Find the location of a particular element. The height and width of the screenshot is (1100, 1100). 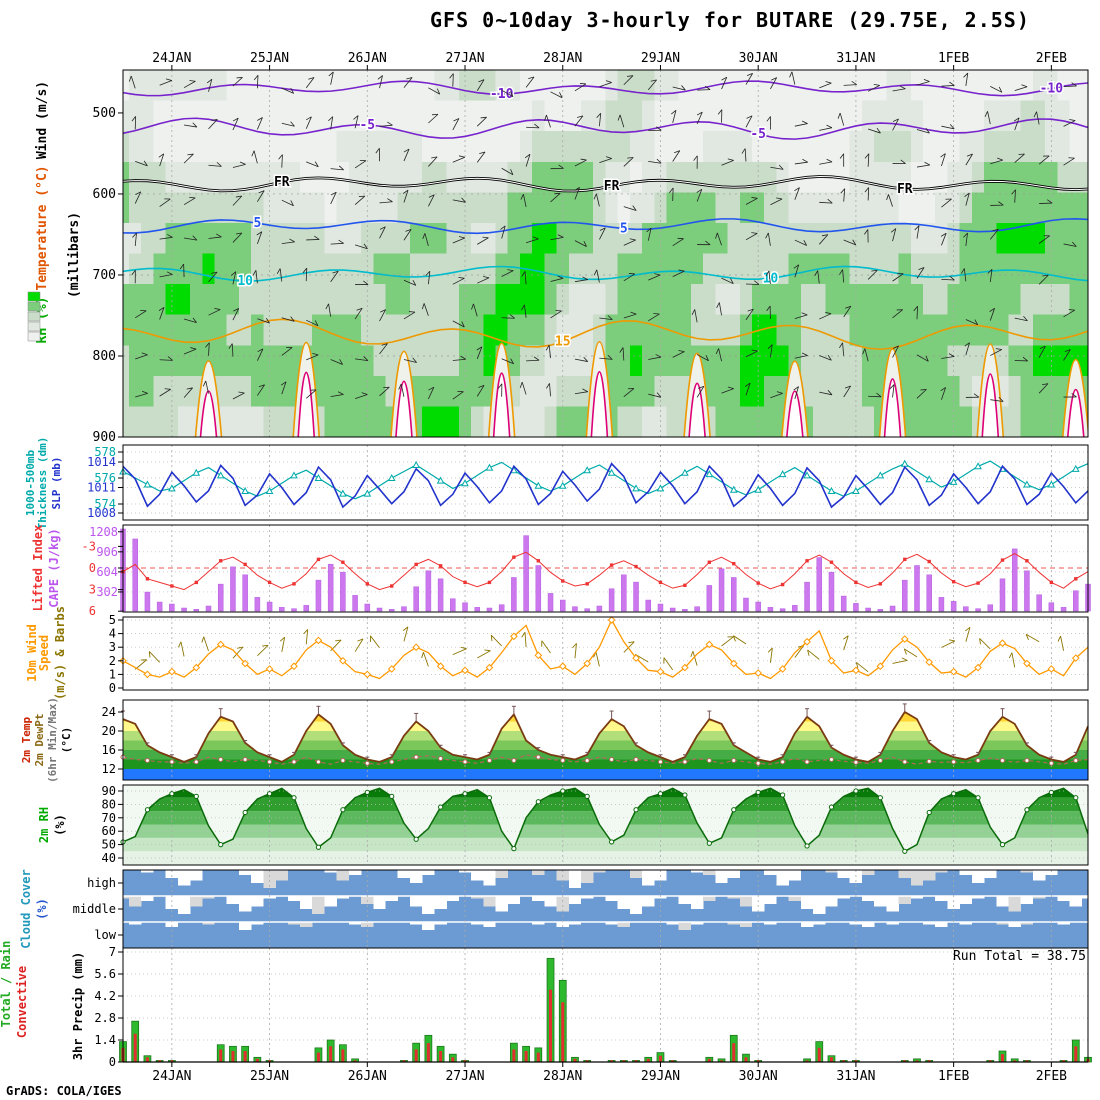

li-tick: -3 is located at coordinates (89, 546).